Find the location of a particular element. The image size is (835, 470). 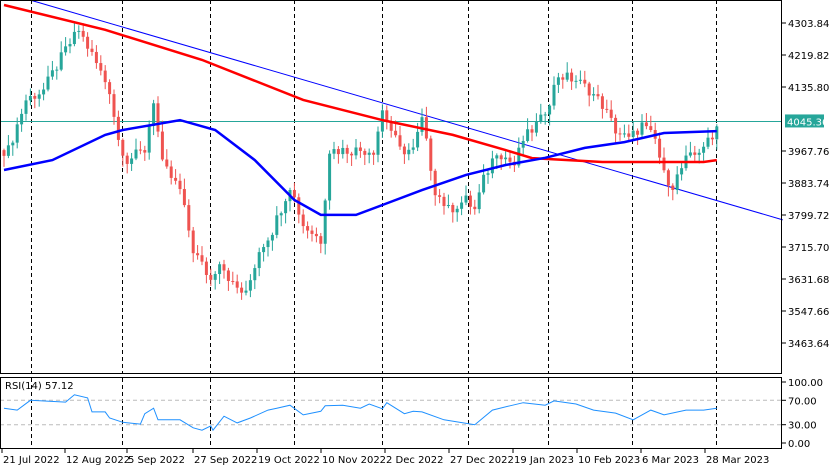

date-label: 19 Oct 2022 is located at coordinates (289, 460).